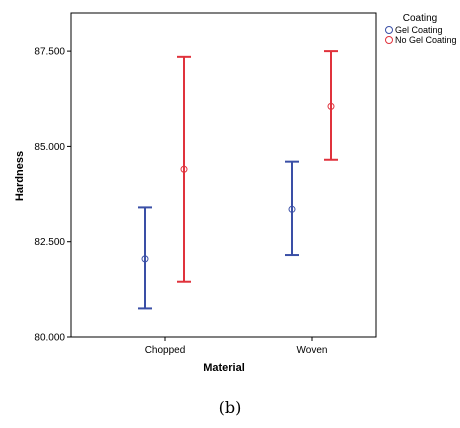  What do you see at coordinates (420, 18) in the screenshot?
I see `legend-title: Coating` at bounding box center [420, 18].